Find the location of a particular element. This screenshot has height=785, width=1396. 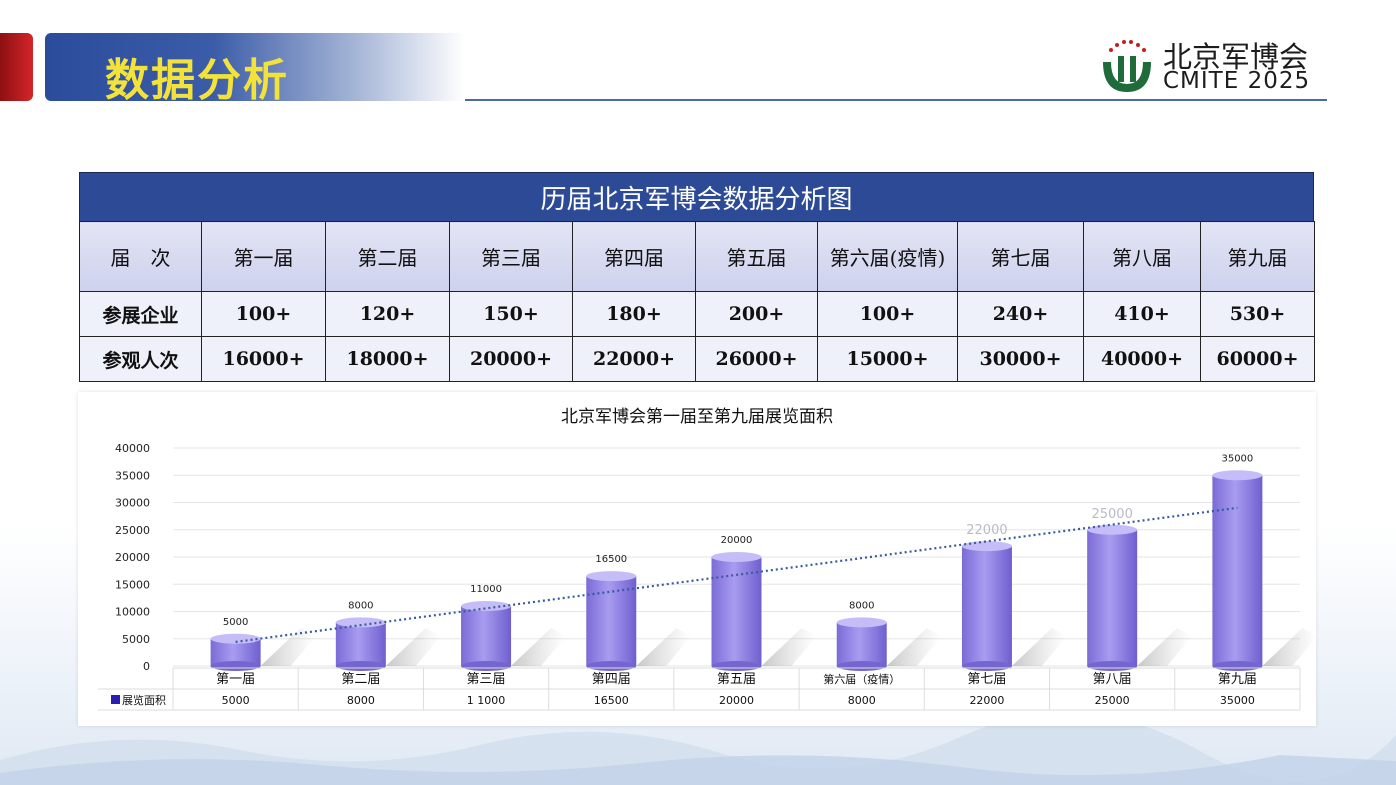

title-bar is located at coordinates (255, 67).